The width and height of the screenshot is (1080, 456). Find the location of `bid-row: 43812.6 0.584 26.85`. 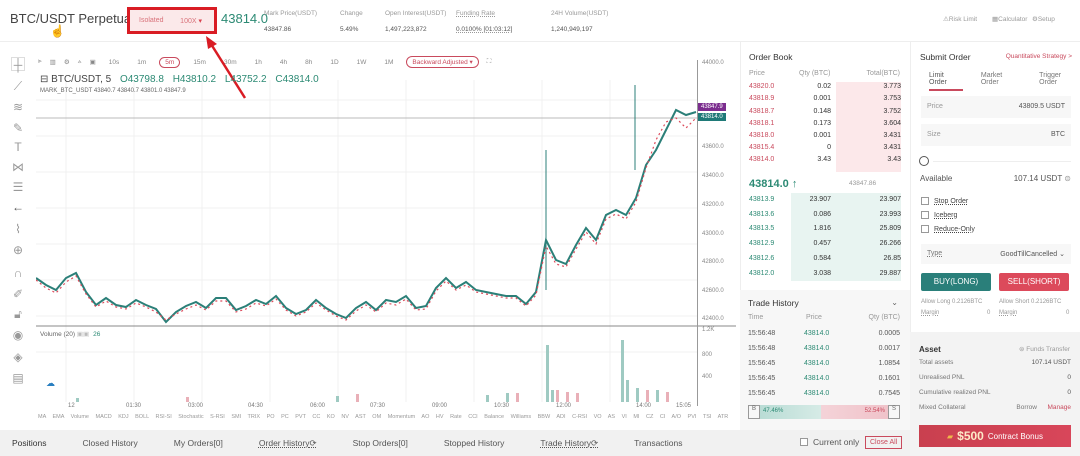

bid-row: 43812.6 0.584 26.85 is located at coordinates (825, 258).